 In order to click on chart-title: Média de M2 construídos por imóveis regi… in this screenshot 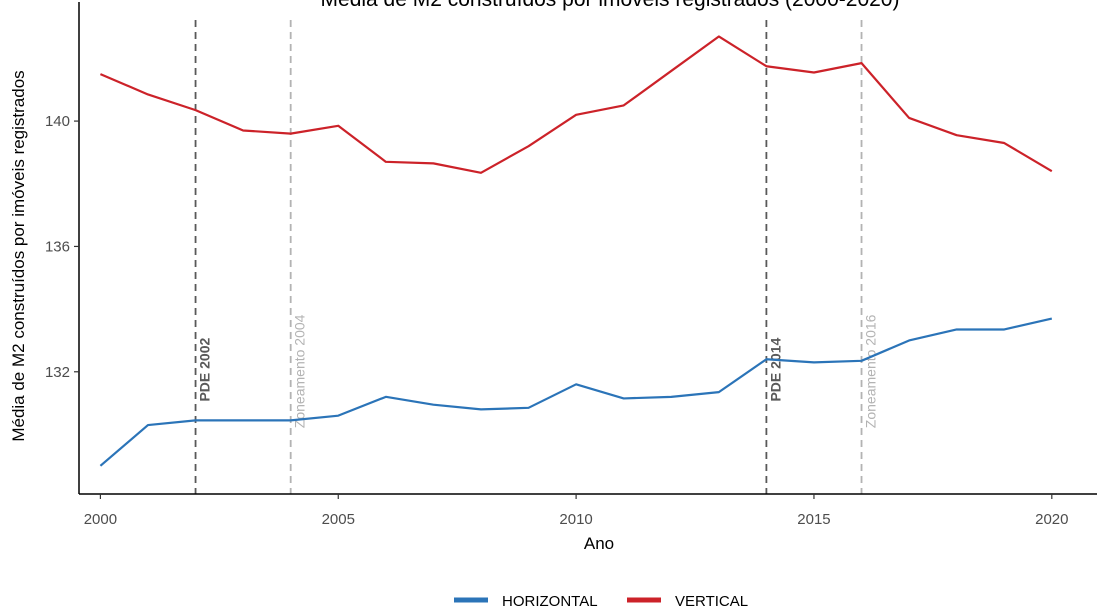, I will do `click(610, 5)`.